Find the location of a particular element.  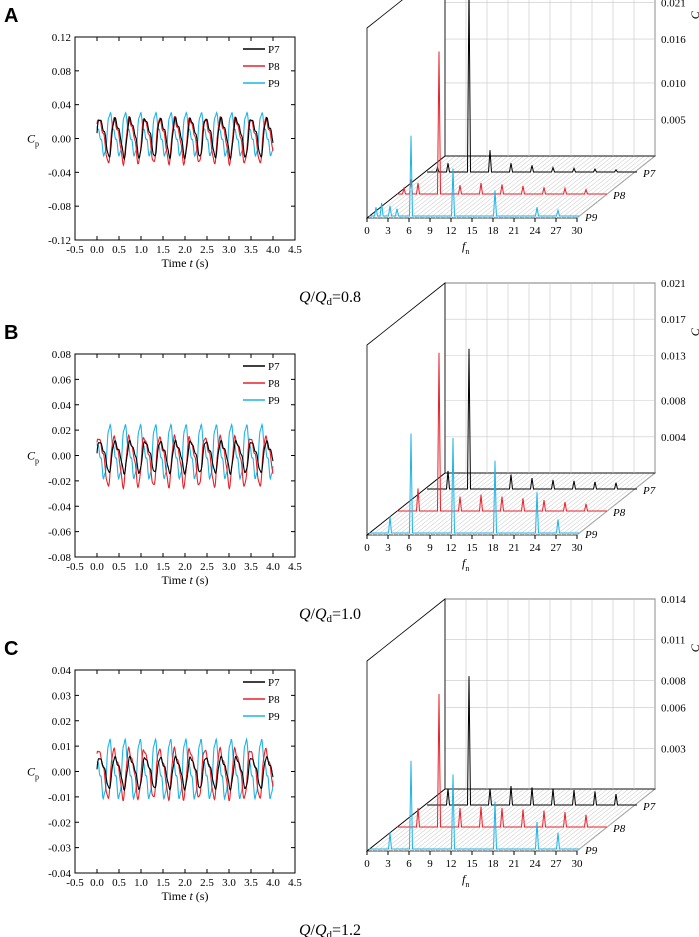

x-tick-label: 3 is located at coordinates (388, 548).